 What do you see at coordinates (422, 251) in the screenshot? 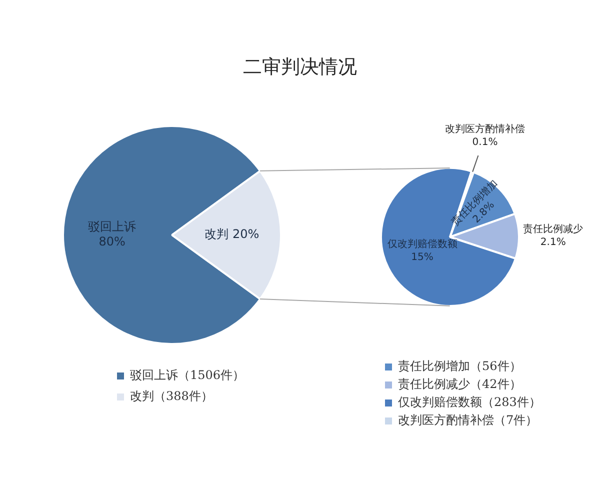
I see `data-label: 仅改判赔偿数额 15%` at bounding box center [422, 251].